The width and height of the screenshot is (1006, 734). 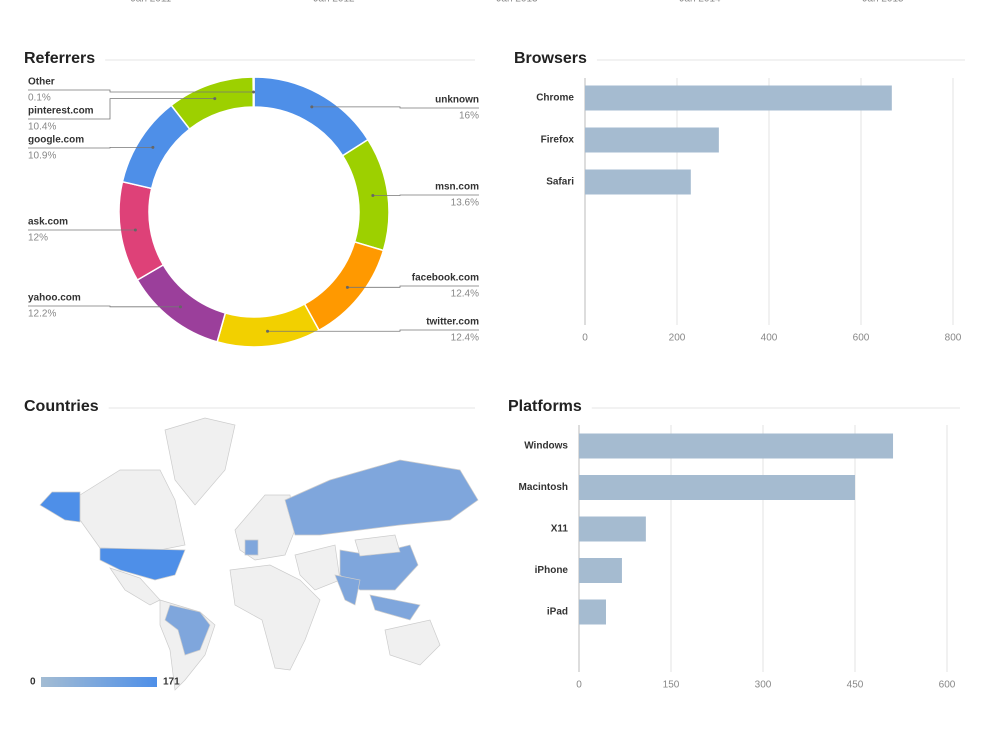 What do you see at coordinates (187, 630) in the screenshot?
I see `brazil` at bounding box center [187, 630].